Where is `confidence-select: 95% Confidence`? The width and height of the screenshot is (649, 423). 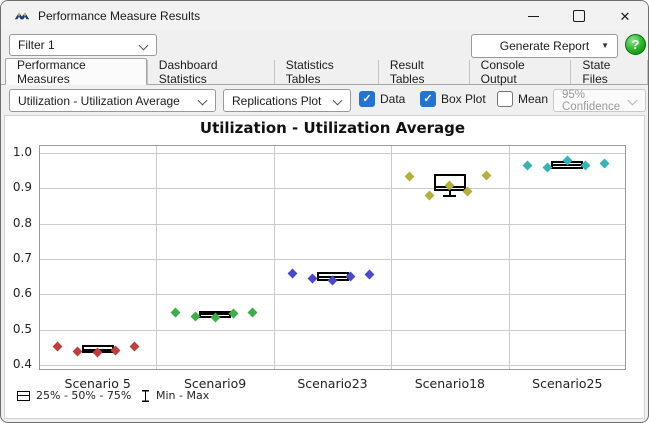
confidence-select: 95% Confidence is located at coordinates (599, 100).